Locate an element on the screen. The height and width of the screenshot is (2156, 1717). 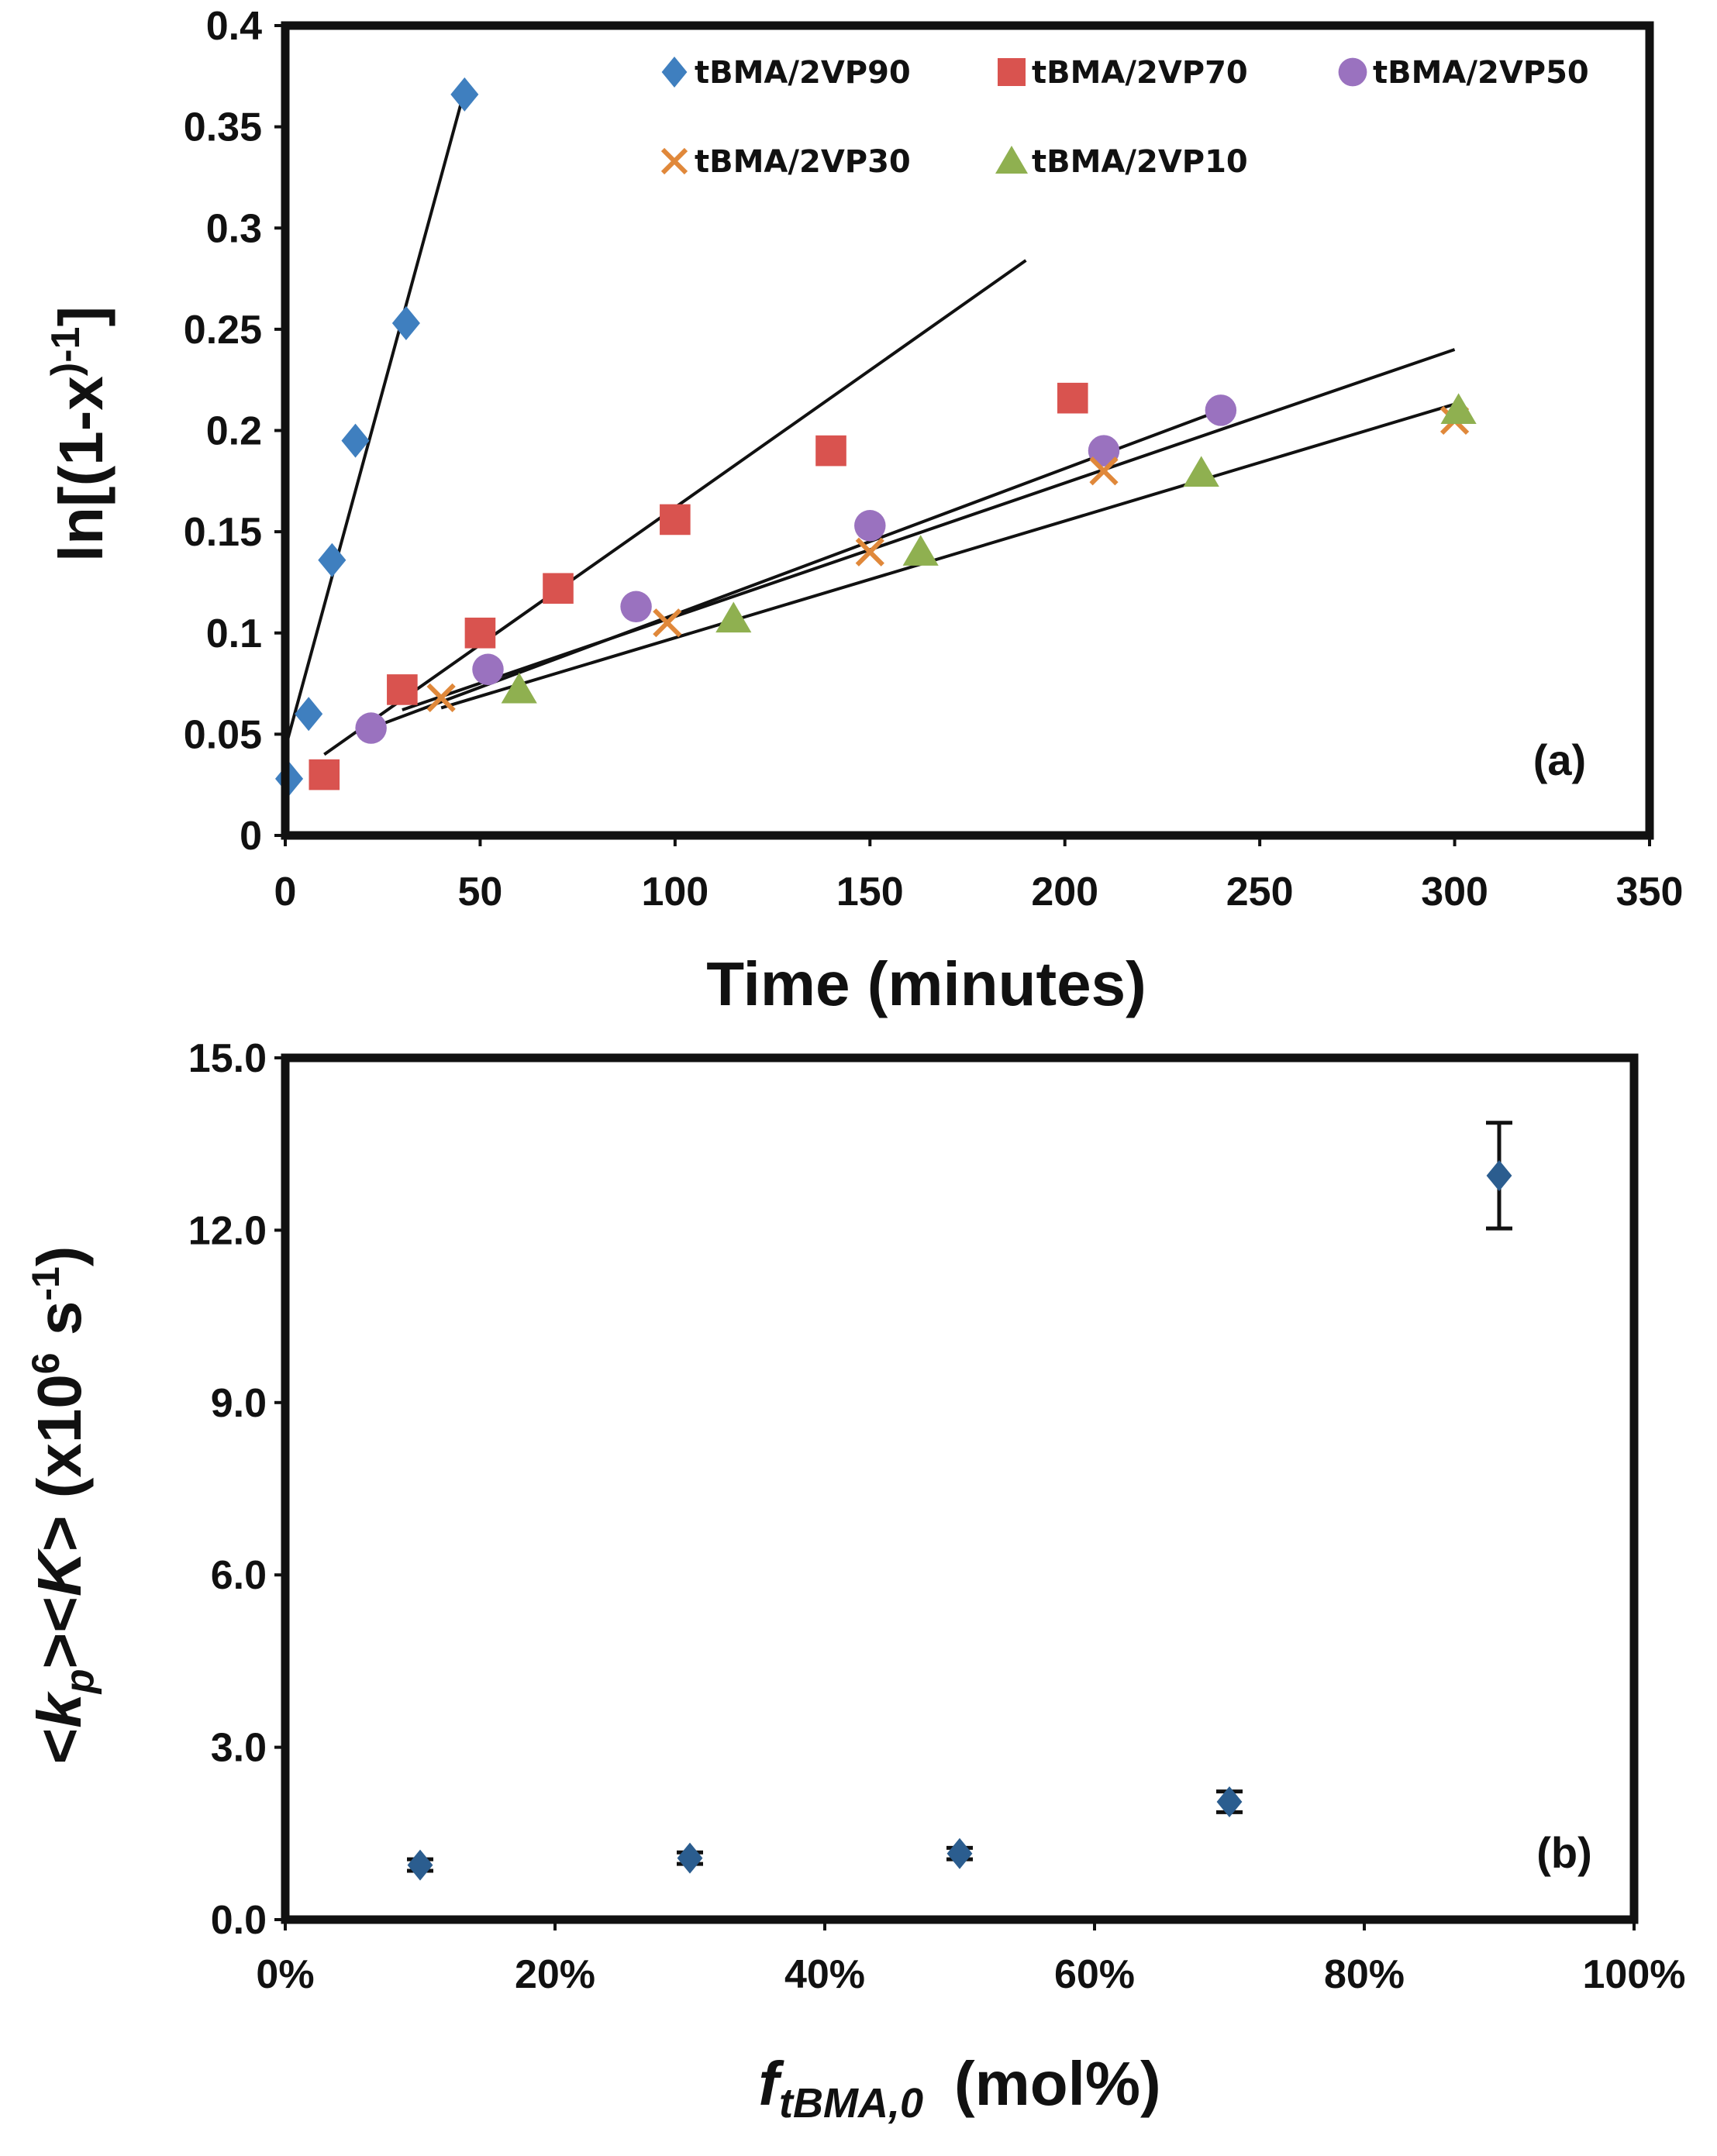
chart-a-y-tick-label: 0.05 is located at coordinates (223, 734).